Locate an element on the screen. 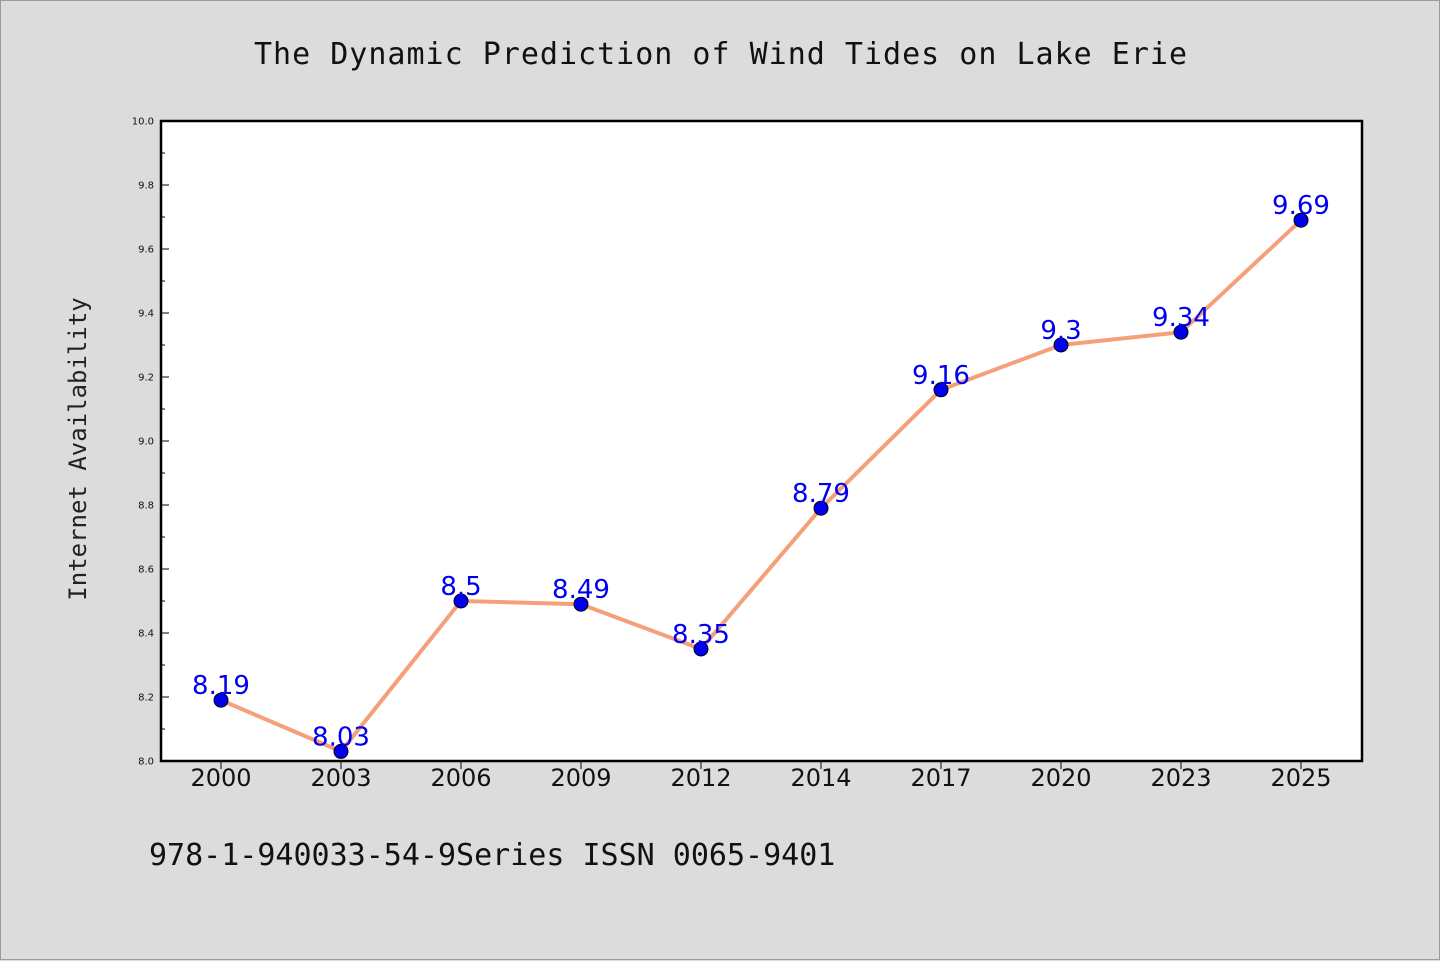 The width and height of the screenshot is (1440, 961). y-axis-ticks: 8.0 8.2 8.4 8.6 8.8 9.0 9.2 9.4 9.6 9.8 10.0 is located at coordinates (150, 442).